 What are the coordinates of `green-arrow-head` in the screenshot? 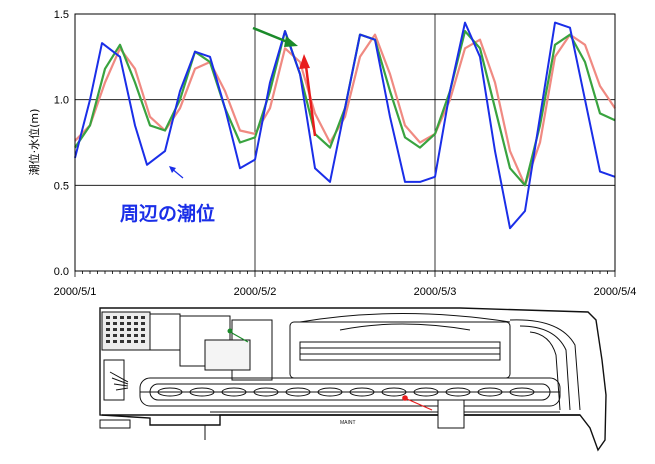 It's located at (291, 41).